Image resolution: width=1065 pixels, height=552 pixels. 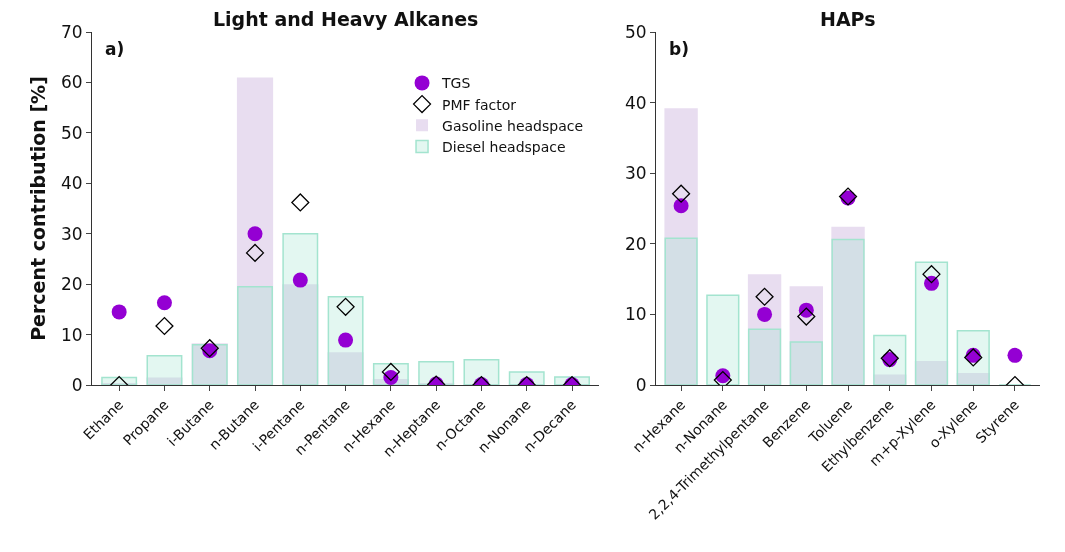 What do you see at coordinates (115, 49) in the screenshot?
I see `annotation: a)` at bounding box center [115, 49].